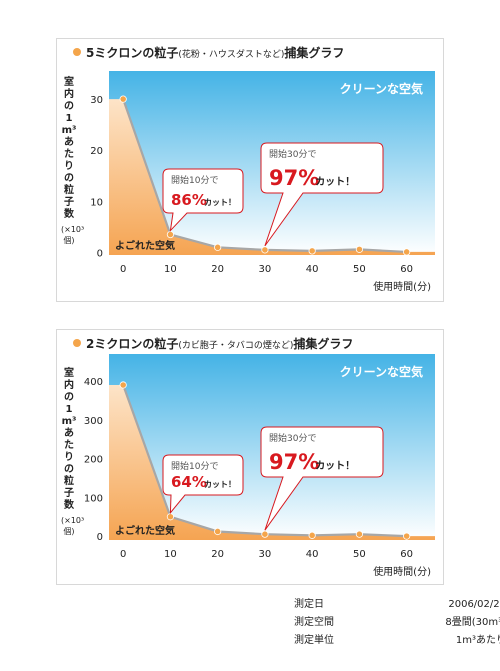  What do you see at coordinates (189, 482) in the screenshot?
I see `callout-percent: 64%` at bounding box center [189, 482].